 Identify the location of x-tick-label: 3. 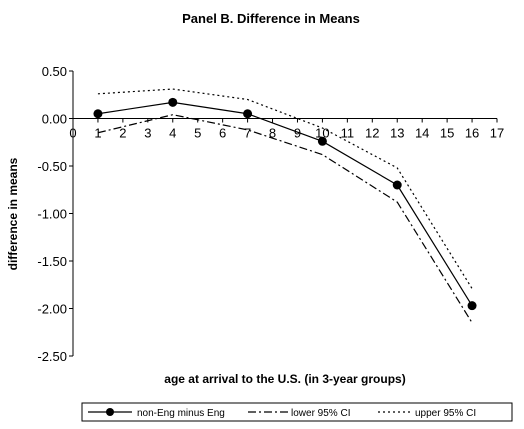
(147, 133).